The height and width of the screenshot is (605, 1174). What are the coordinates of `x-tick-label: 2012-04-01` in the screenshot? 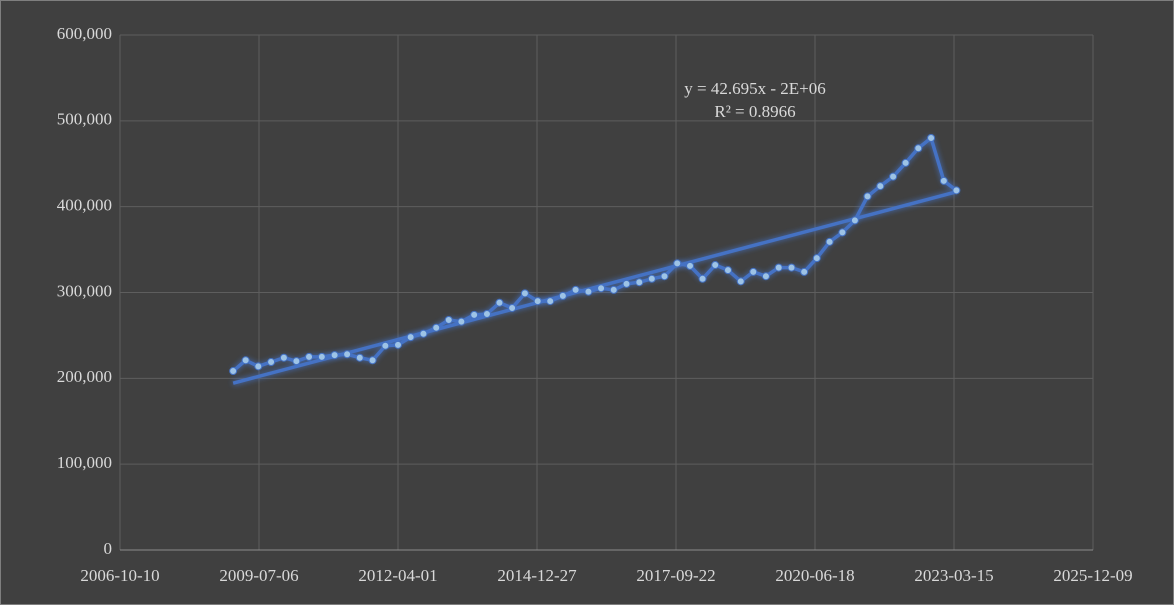 It's located at (397, 575).